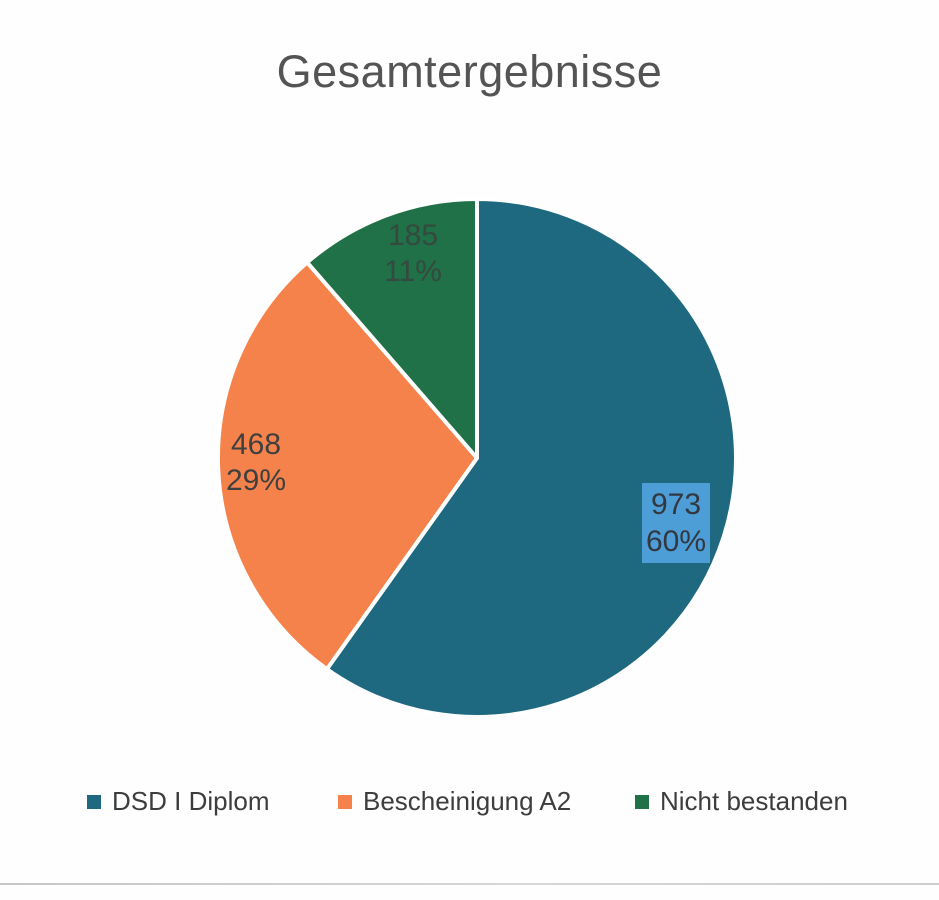 The height and width of the screenshot is (900, 939). What do you see at coordinates (676, 504) in the screenshot?
I see `data-label-value: 973` at bounding box center [676, 504].